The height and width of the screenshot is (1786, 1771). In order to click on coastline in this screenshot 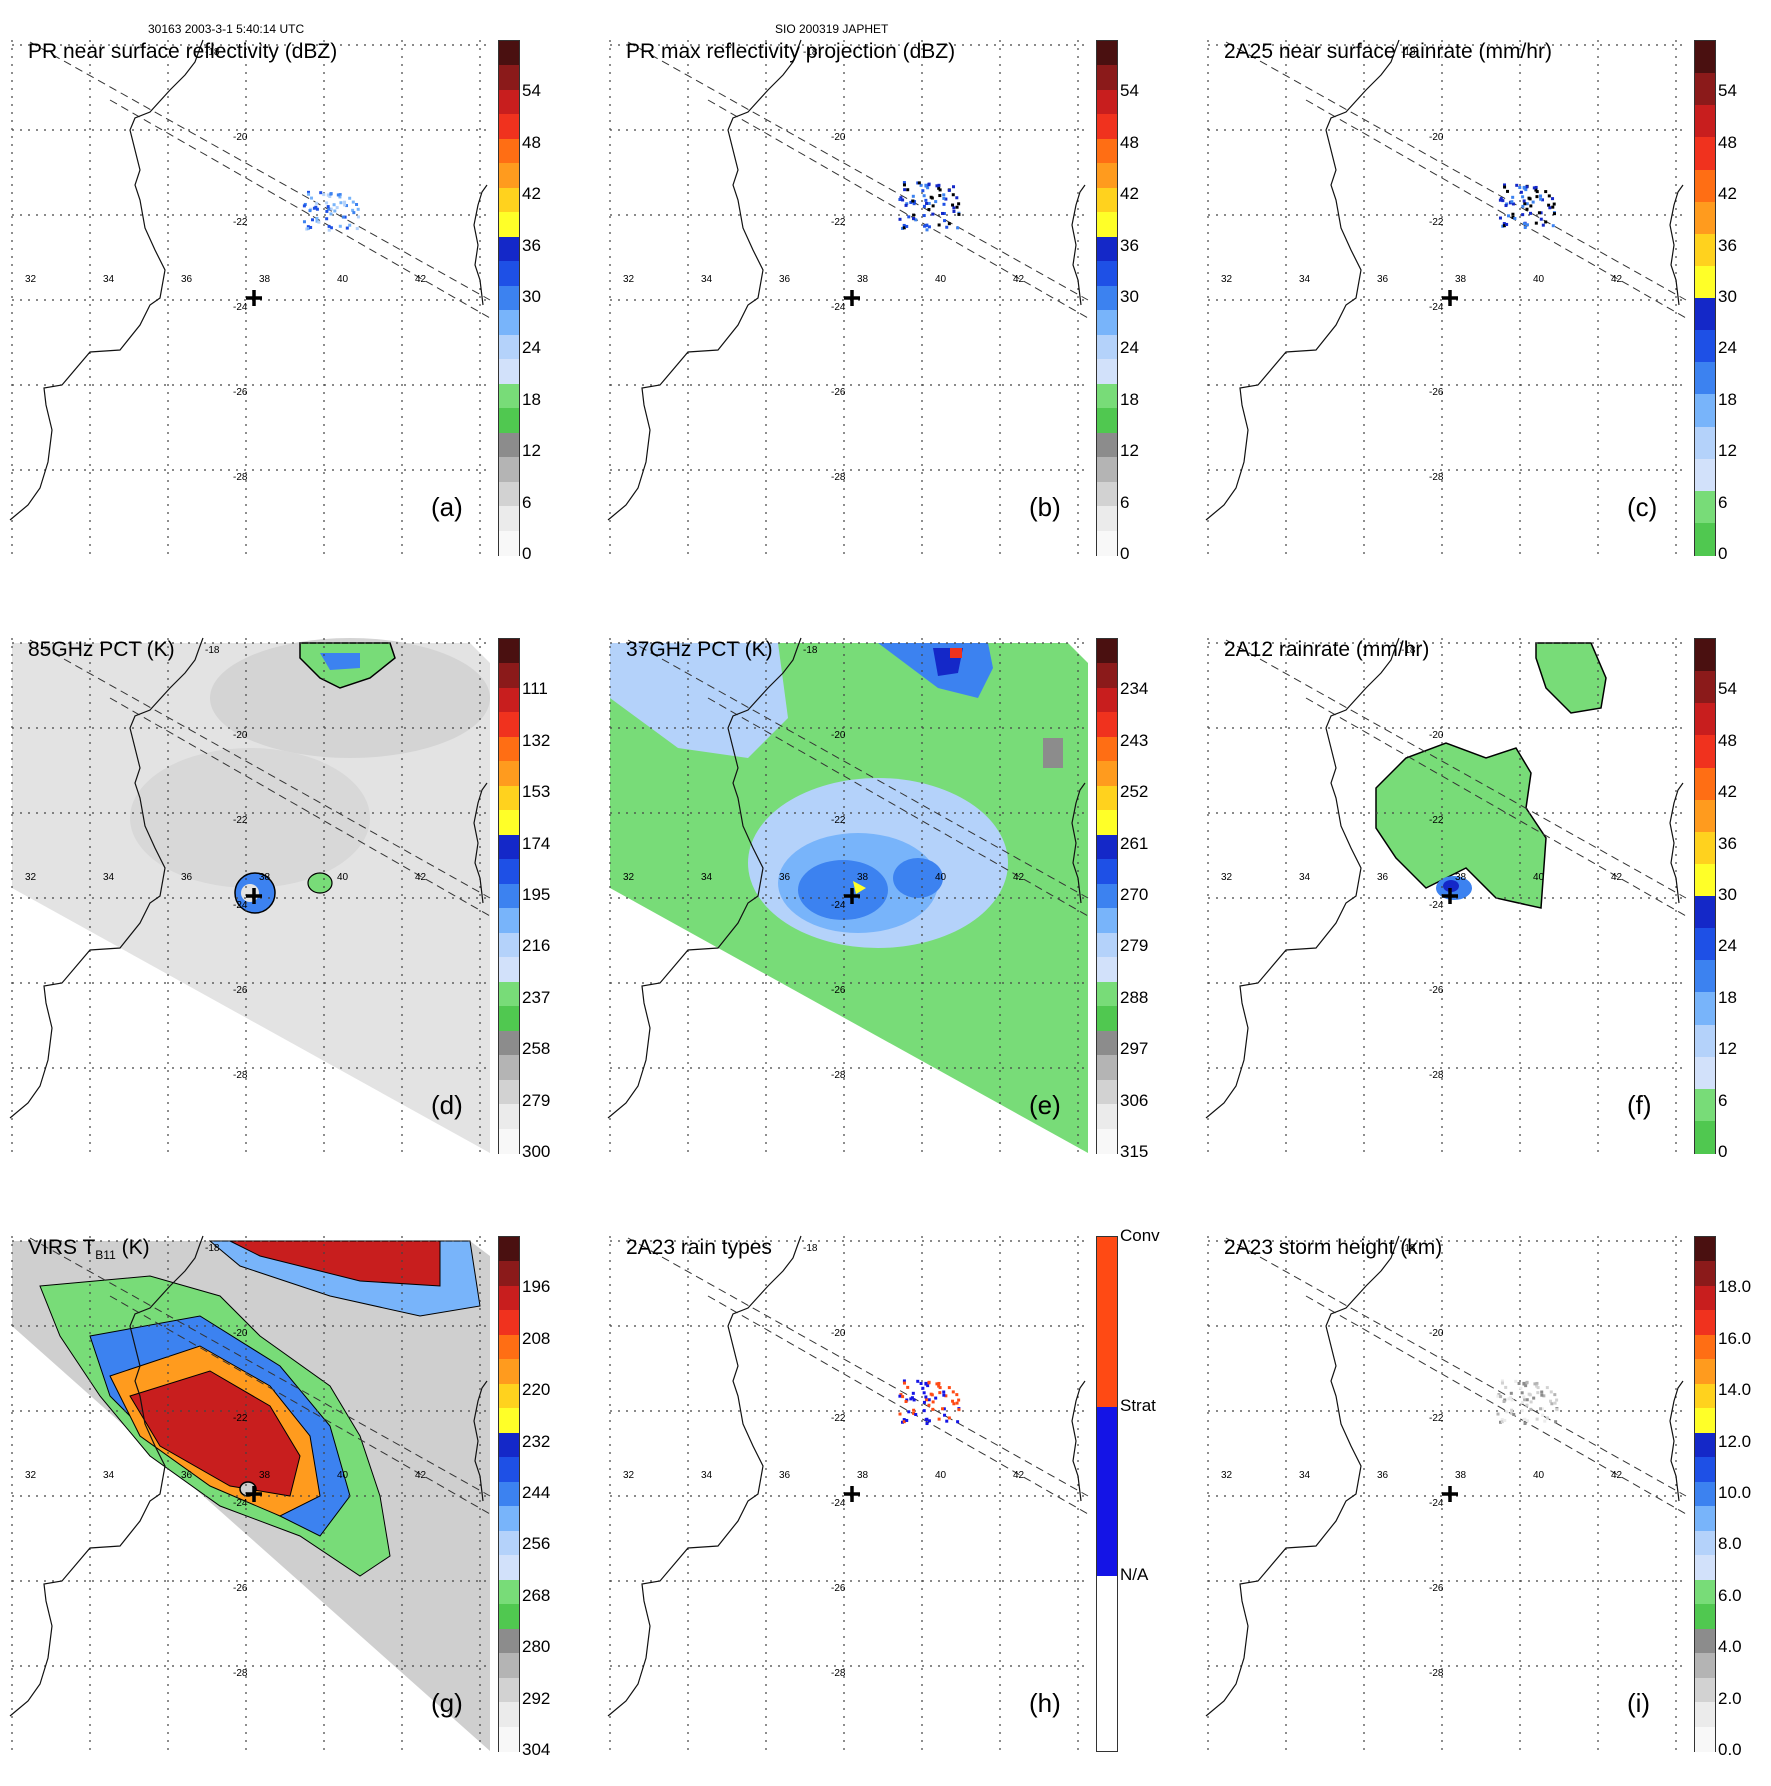, I will do `click(1078, 843)`.